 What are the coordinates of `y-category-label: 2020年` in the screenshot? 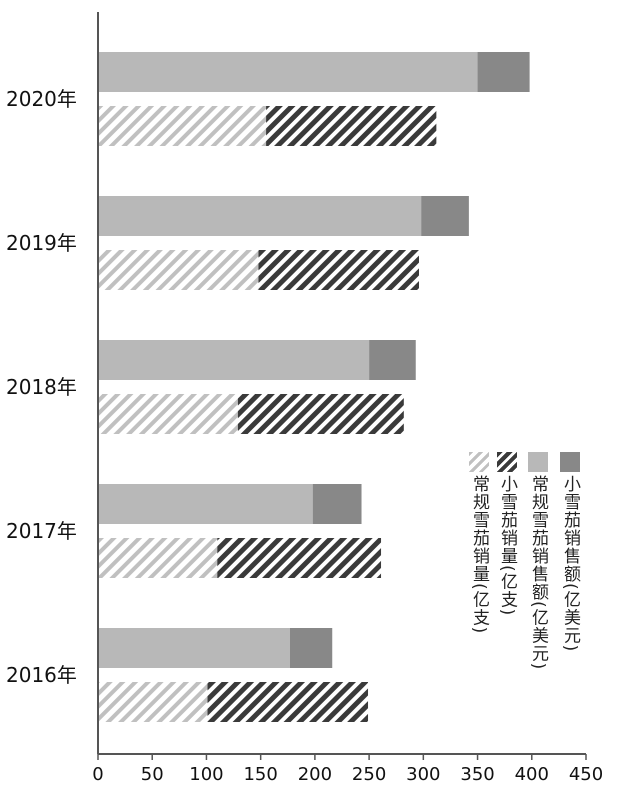 It's located at (41, 99).